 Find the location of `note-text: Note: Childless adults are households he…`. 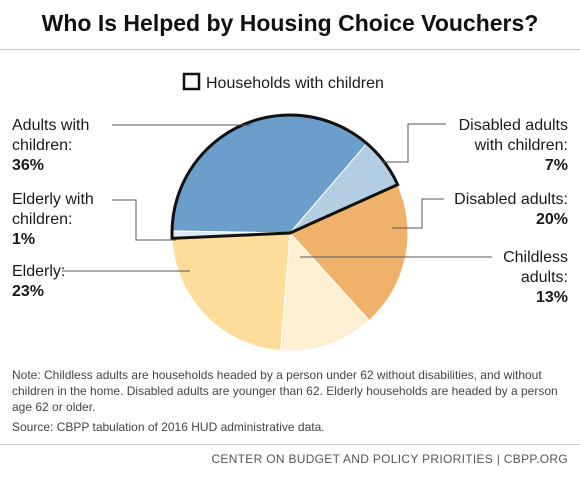

note-text: Note: Childless adults are households he… is located at coordinates (285, 391).